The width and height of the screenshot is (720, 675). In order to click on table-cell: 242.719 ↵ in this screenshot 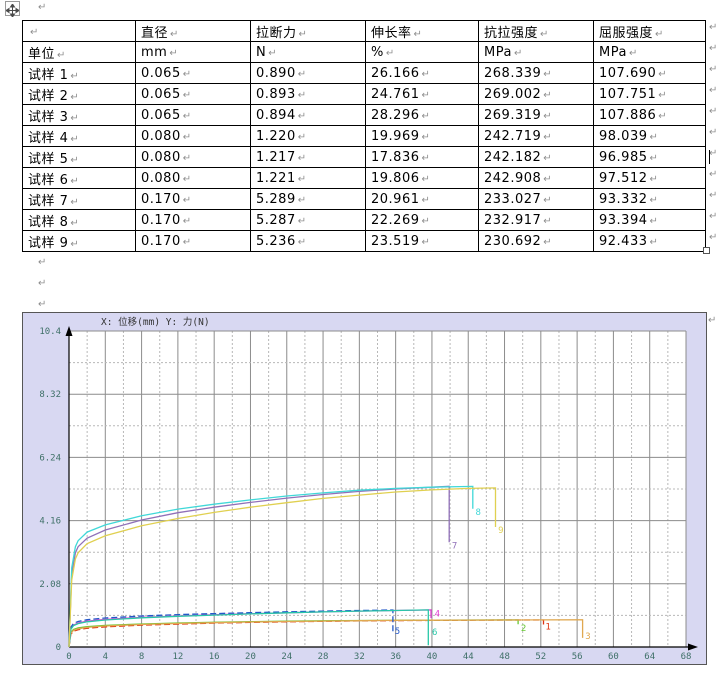, I will do `click(536, 136)`.